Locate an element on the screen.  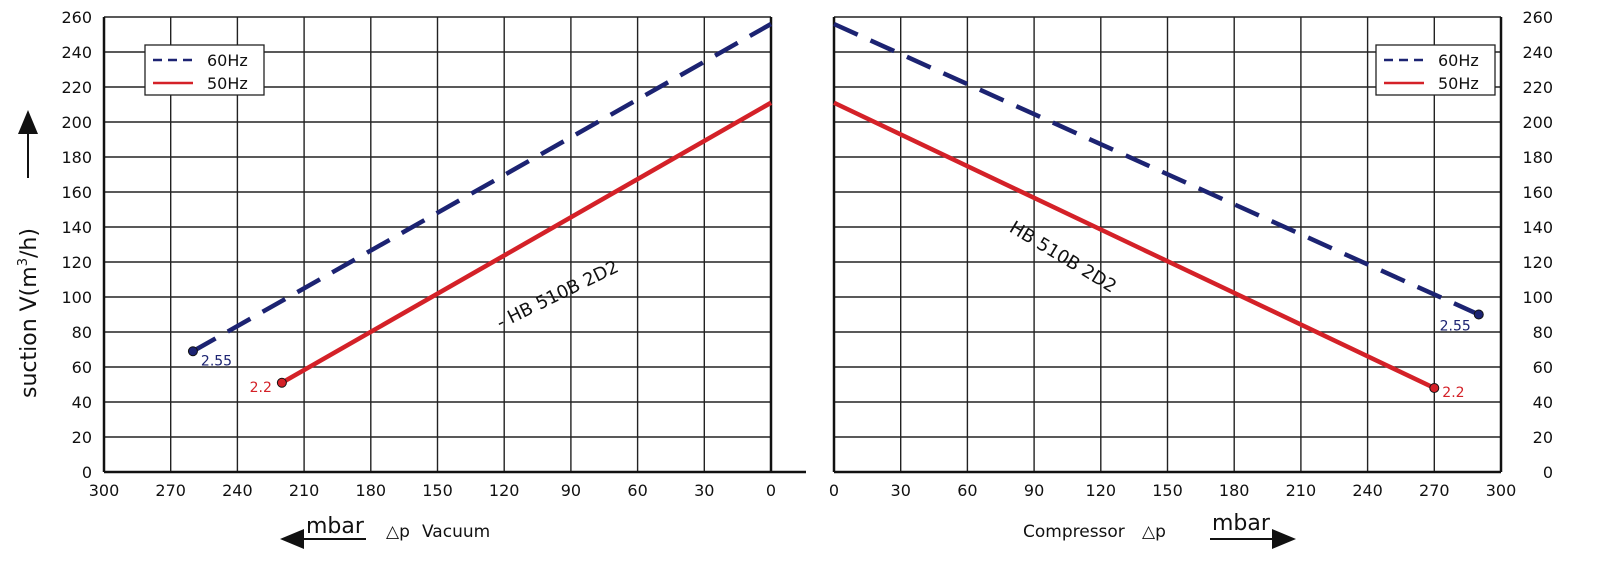
compressor-x-caption: Compressor △p mbar is located at coordinates (1159, 530).